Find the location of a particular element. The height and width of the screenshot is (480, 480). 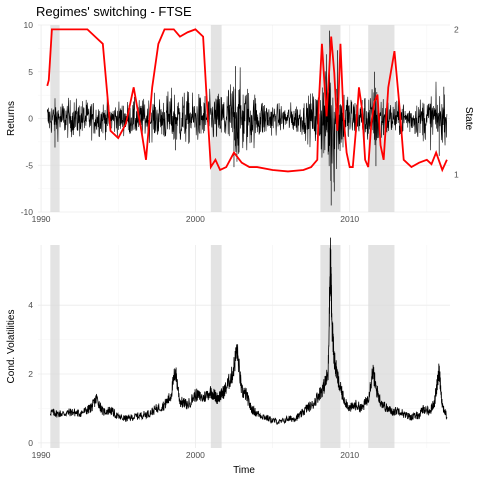

y-tick-label: 2 is located at coordinates (30, 374).